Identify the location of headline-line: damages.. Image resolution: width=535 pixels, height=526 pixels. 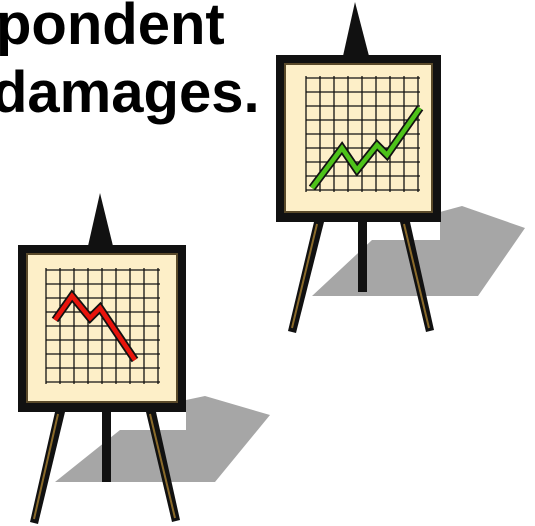
(130, 92).